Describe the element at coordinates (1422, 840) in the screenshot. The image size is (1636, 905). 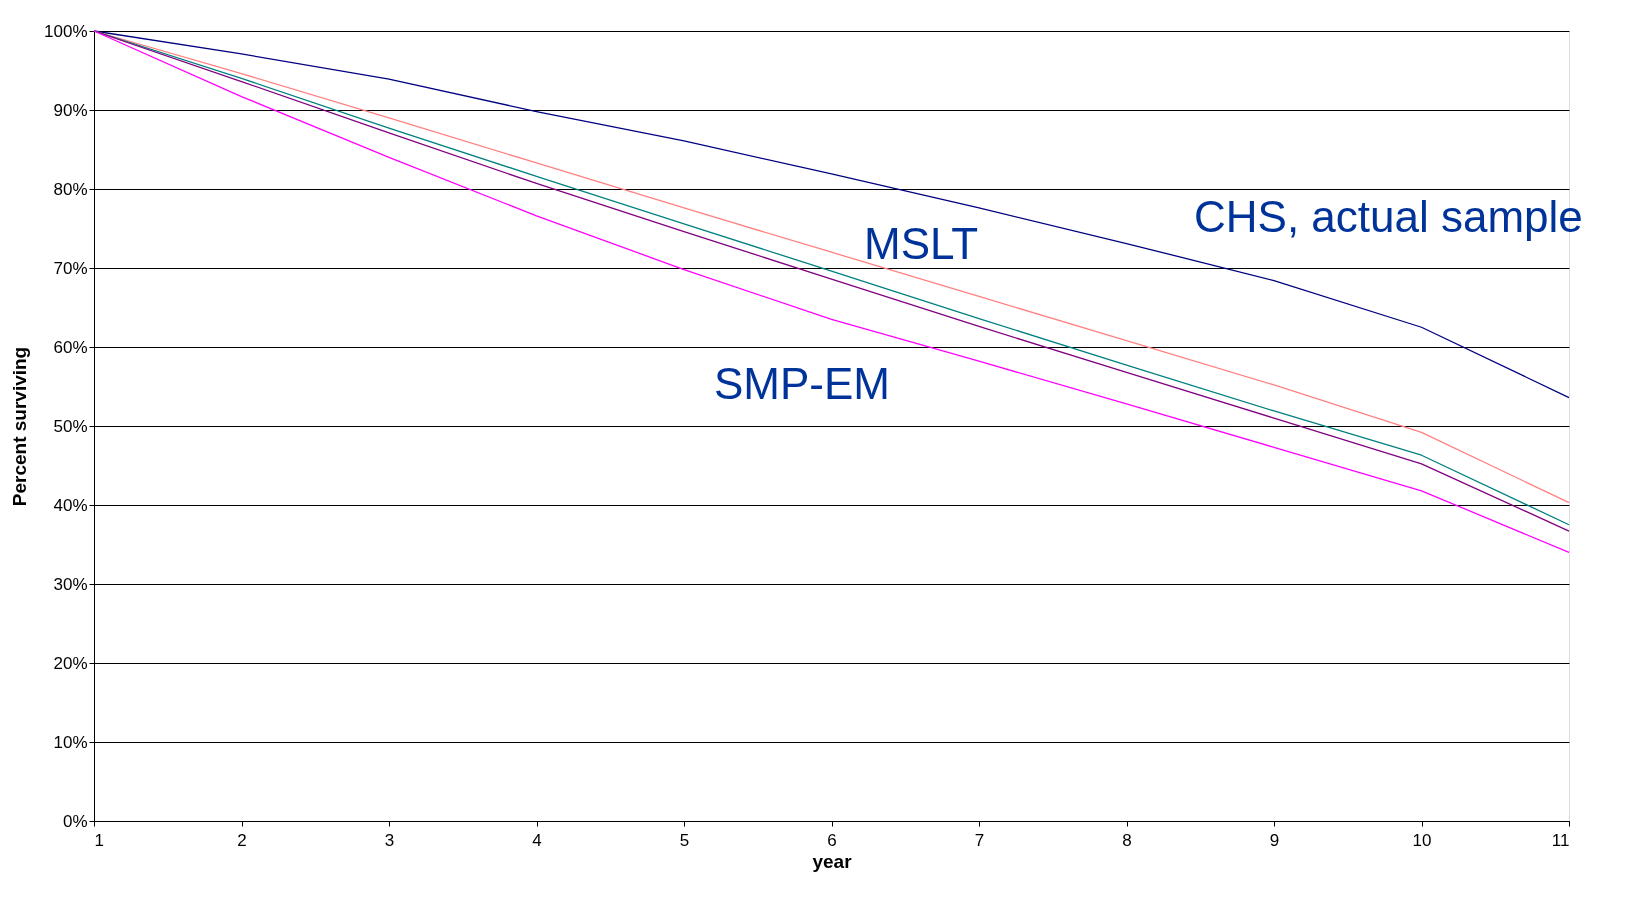
I see `x-tick-label: 10` at that location.